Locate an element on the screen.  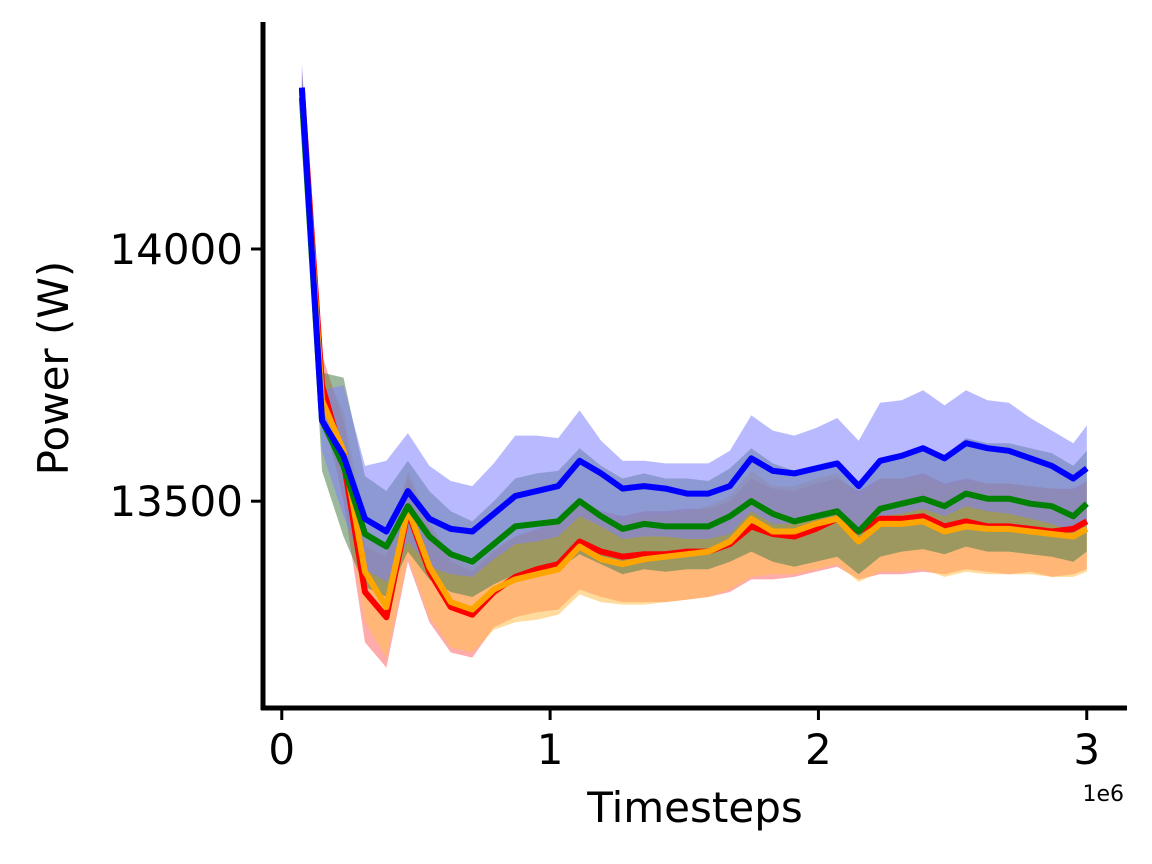
x-tick-label: 1 is located at coordinates (550, 749).